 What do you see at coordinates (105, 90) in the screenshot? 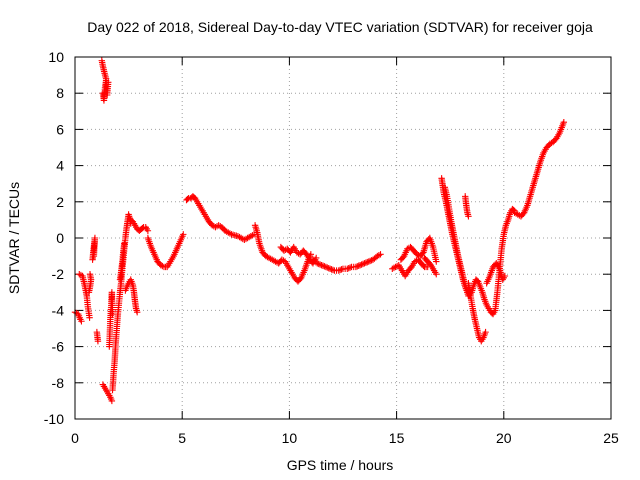
I see `series-s7` at bounding box center [105, 90].